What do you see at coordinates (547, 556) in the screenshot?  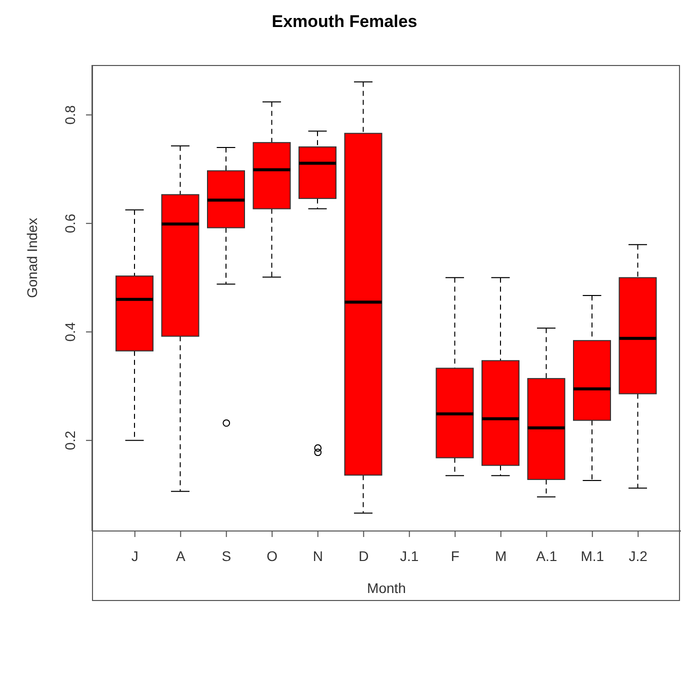 I see `x-tick-label: A.1` at bounding box center [547, 556].